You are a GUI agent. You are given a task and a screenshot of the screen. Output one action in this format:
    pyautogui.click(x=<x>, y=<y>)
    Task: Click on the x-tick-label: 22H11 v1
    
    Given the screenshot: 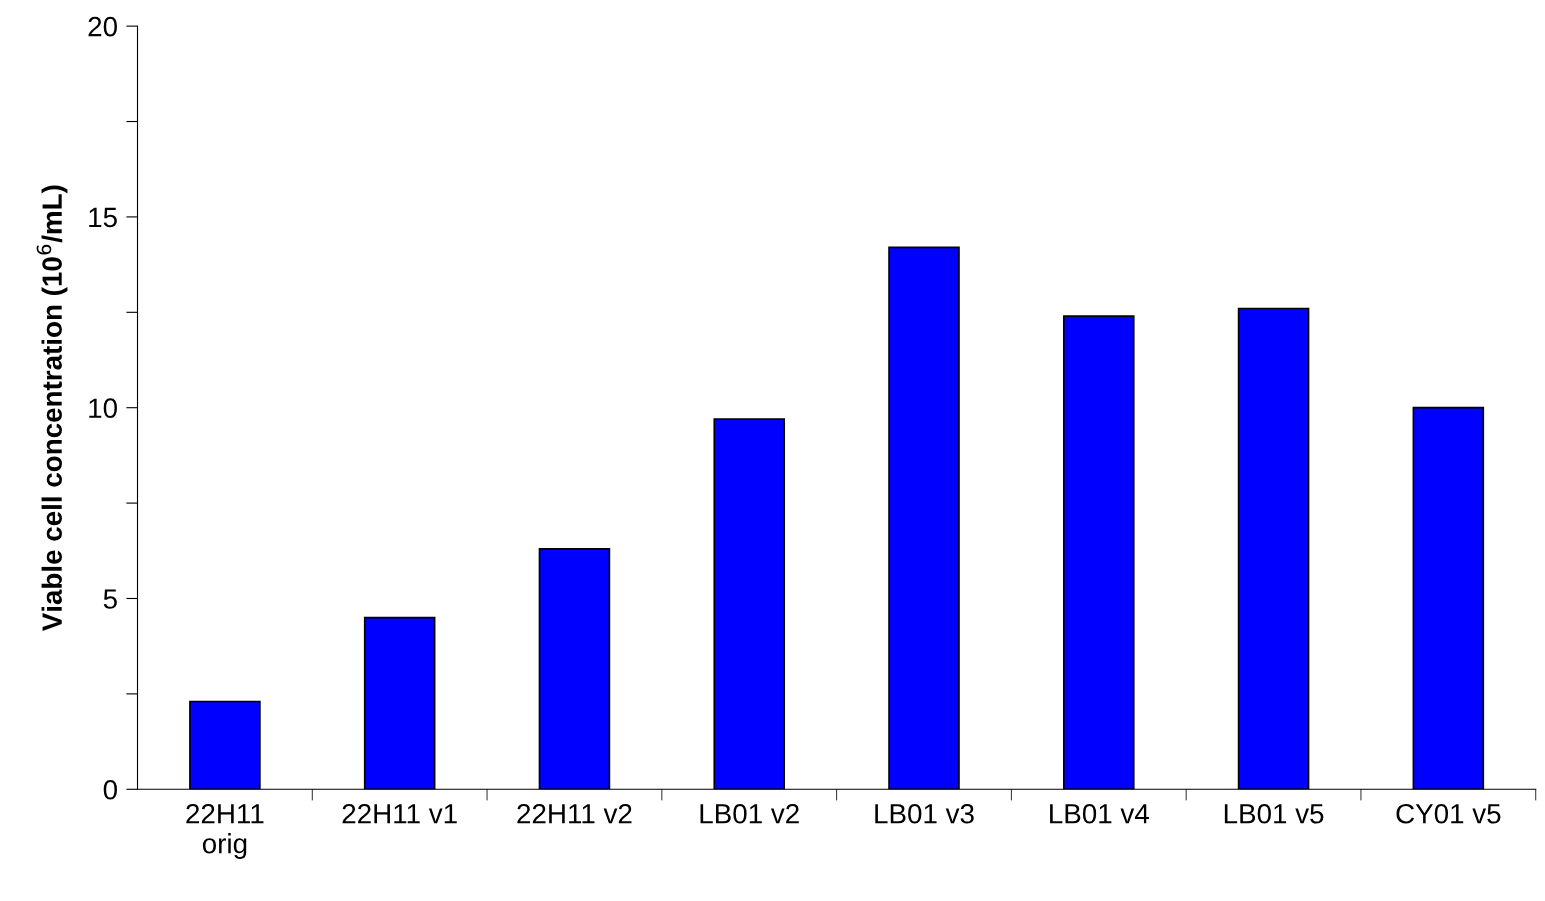 What is the action you would take?
    pyautogui.click(x=399, y=813)
    